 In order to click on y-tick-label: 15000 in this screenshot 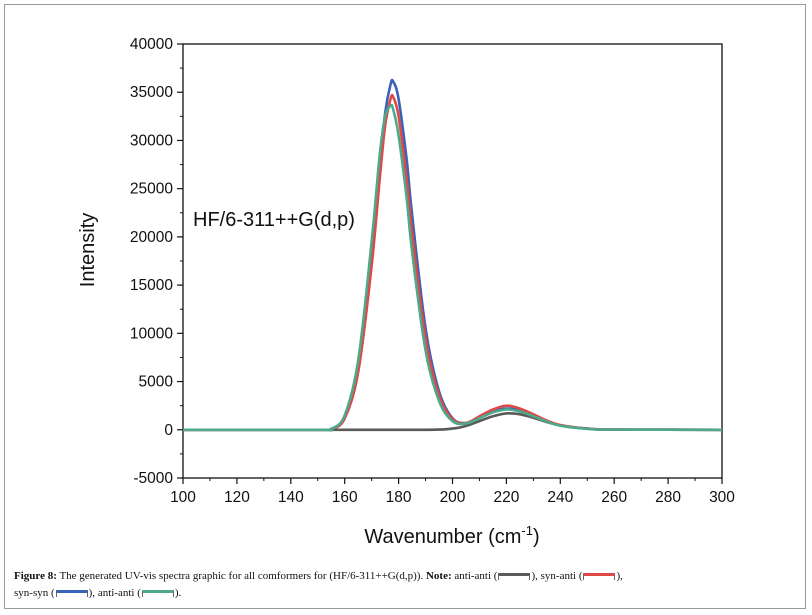, I will do `click(151, 285)`.